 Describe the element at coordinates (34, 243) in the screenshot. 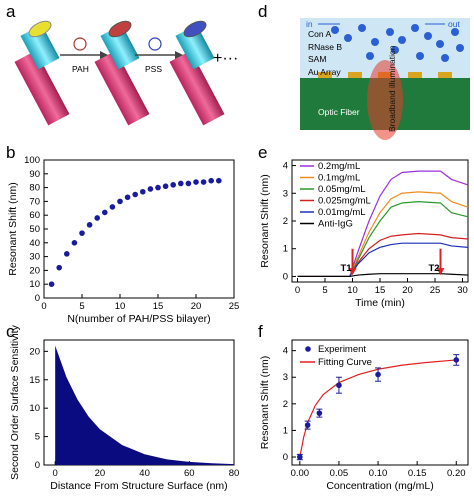

I see `y-tick-label: 40` at that location.